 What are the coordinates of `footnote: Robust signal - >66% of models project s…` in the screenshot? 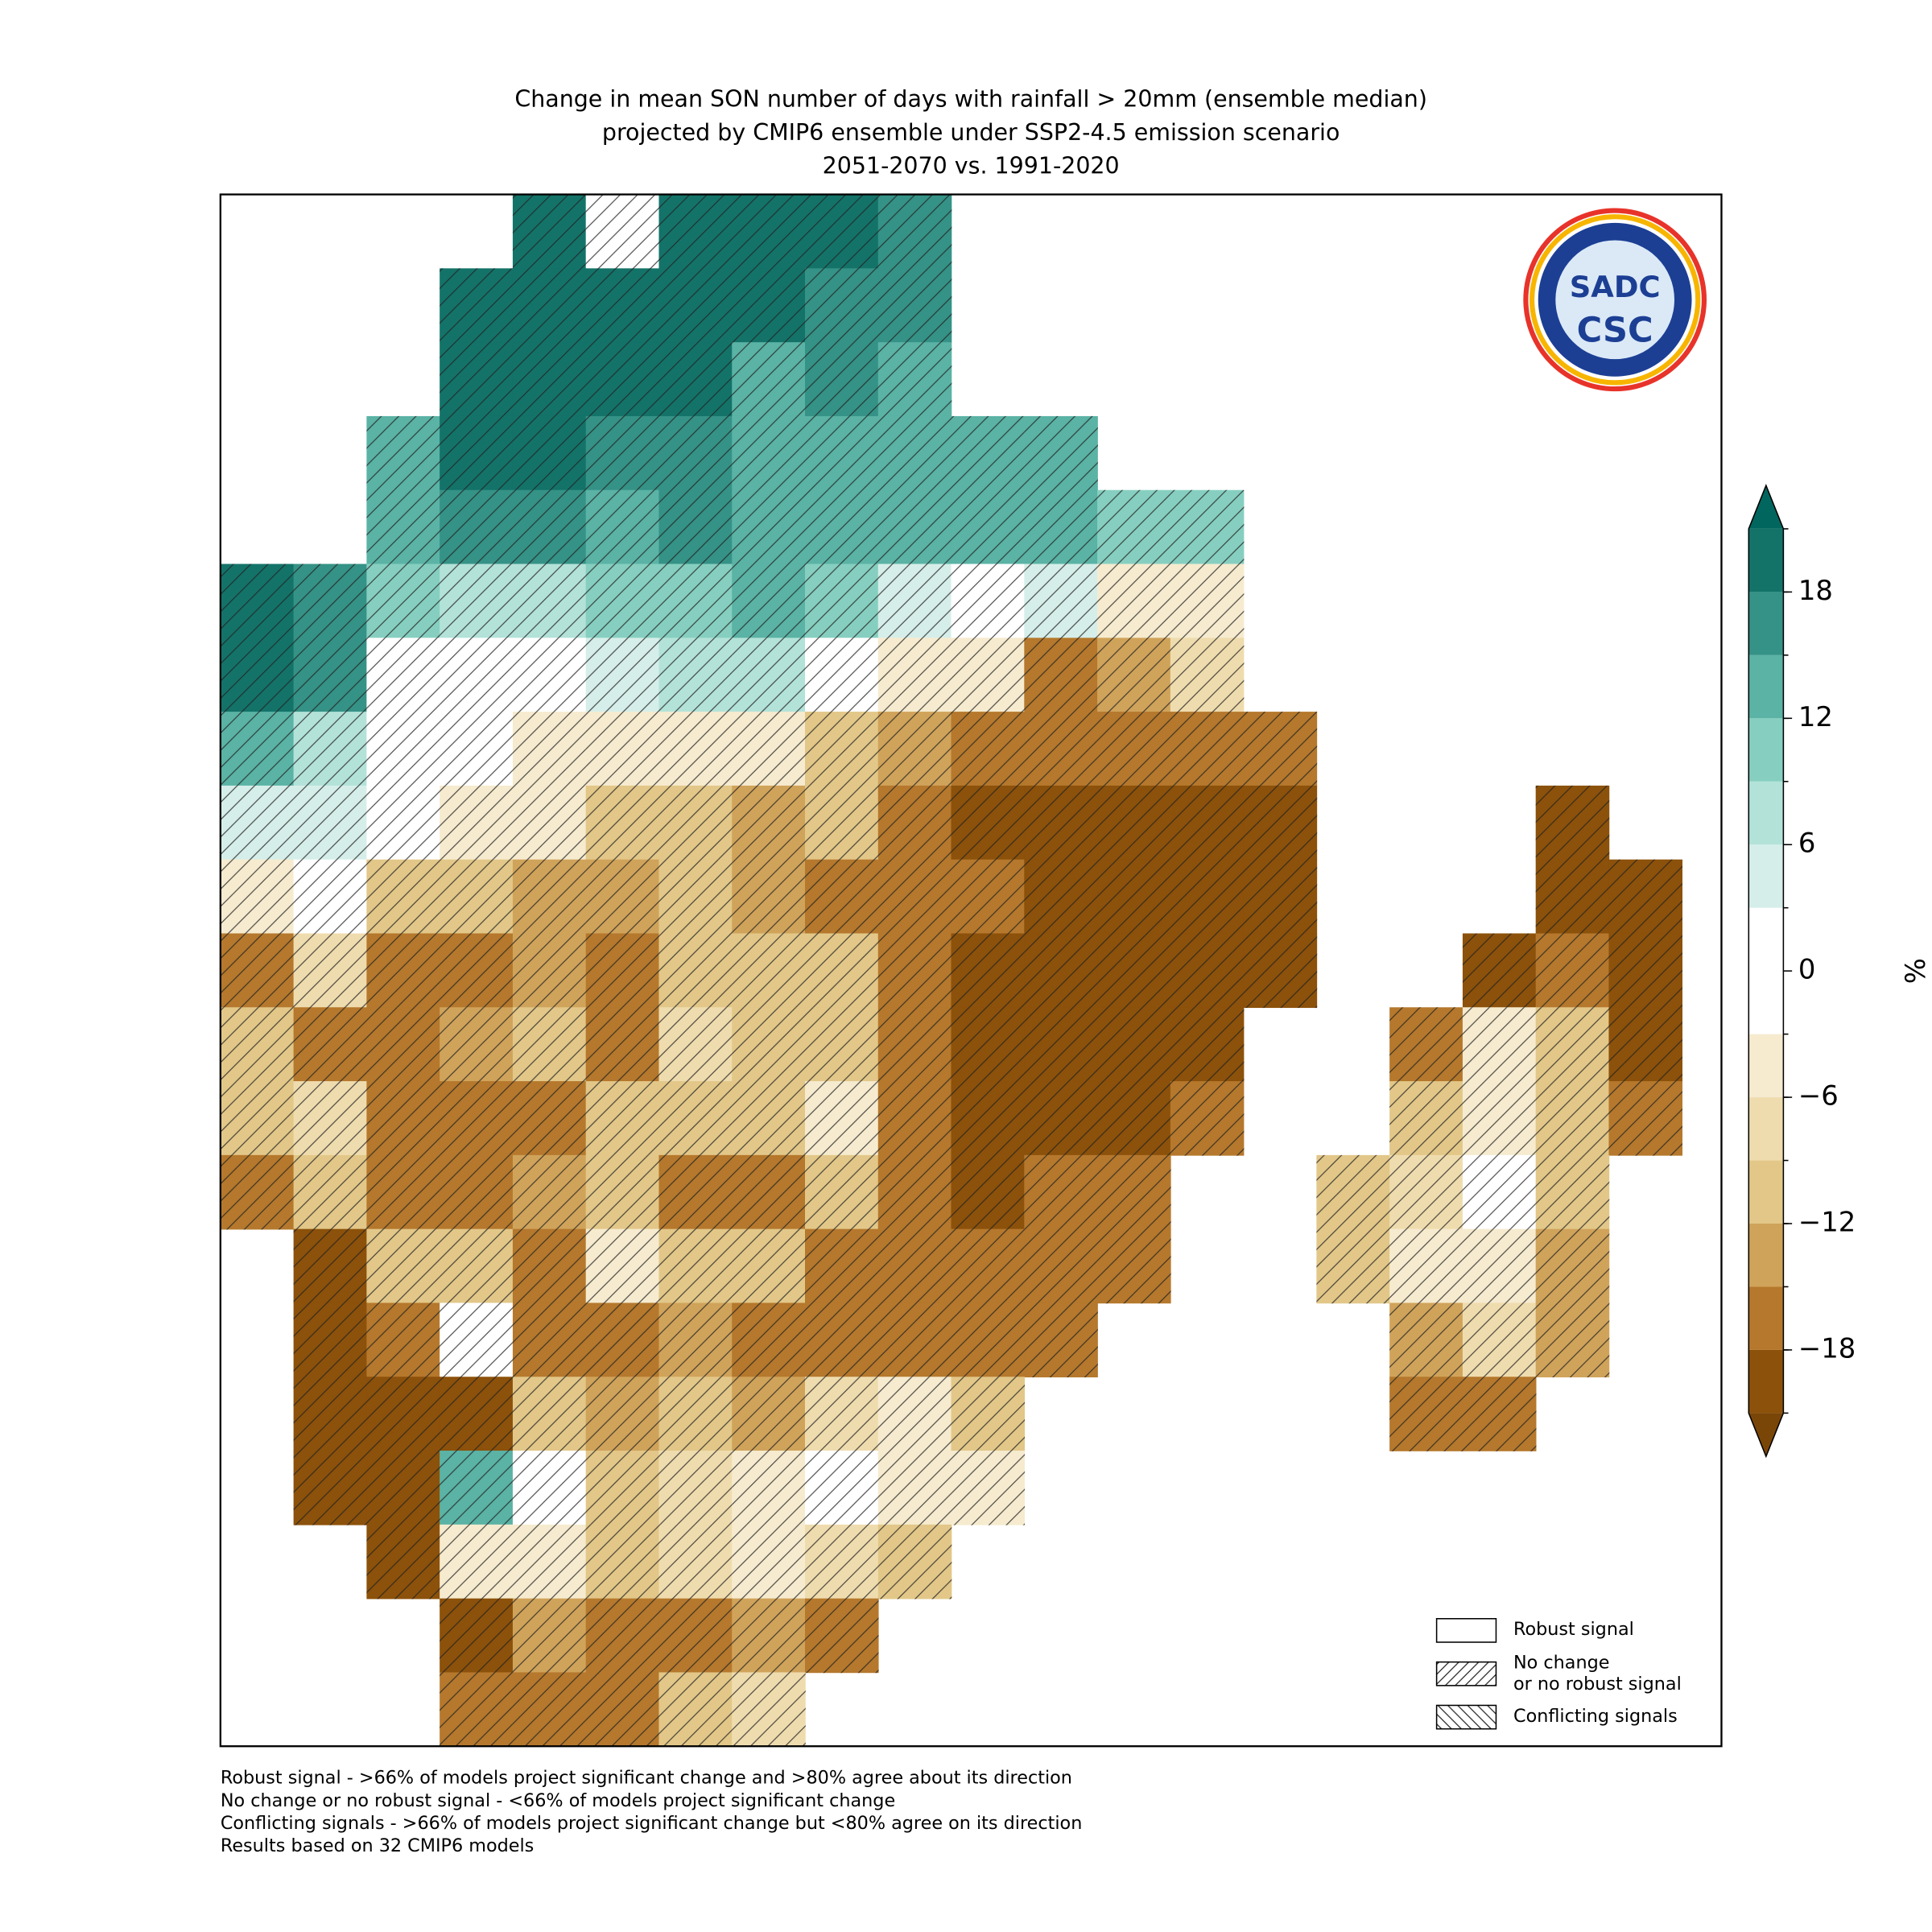 It's located at (646, 1778).